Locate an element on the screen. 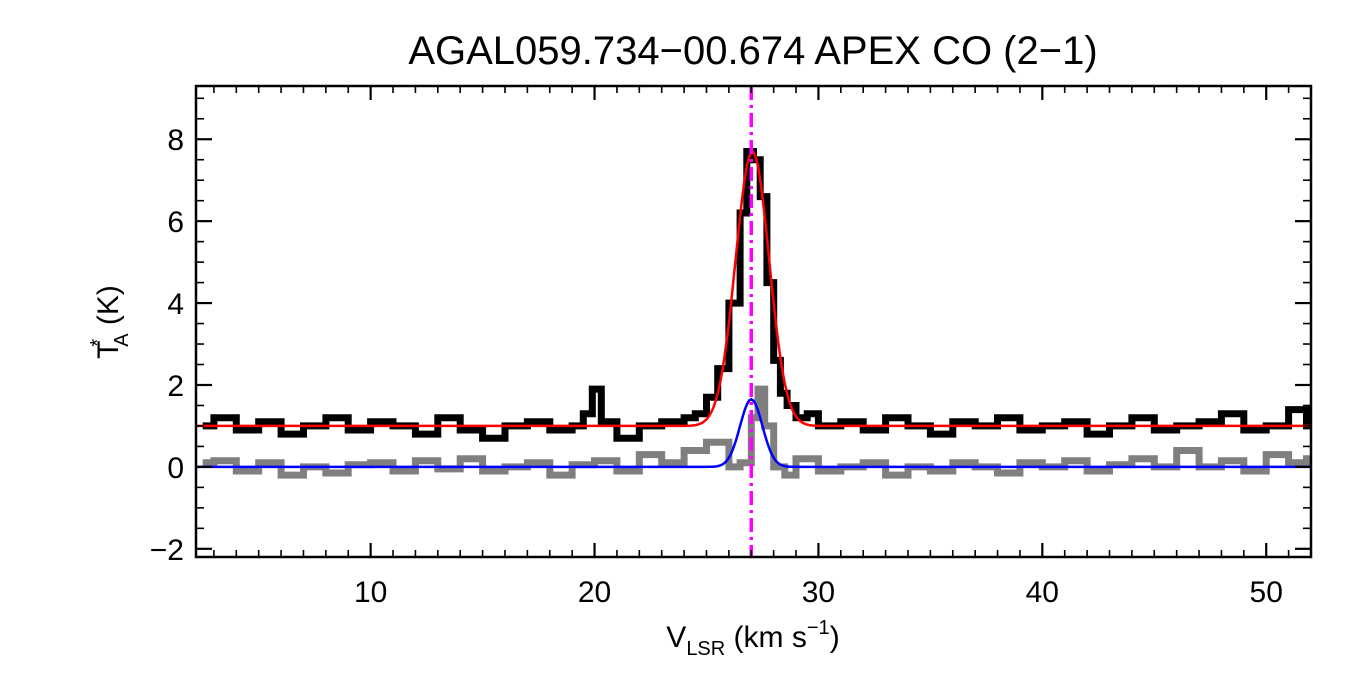 The image size is (1350, 675). x-axis-label-sub: LSR is located at coordinates (705, 649).